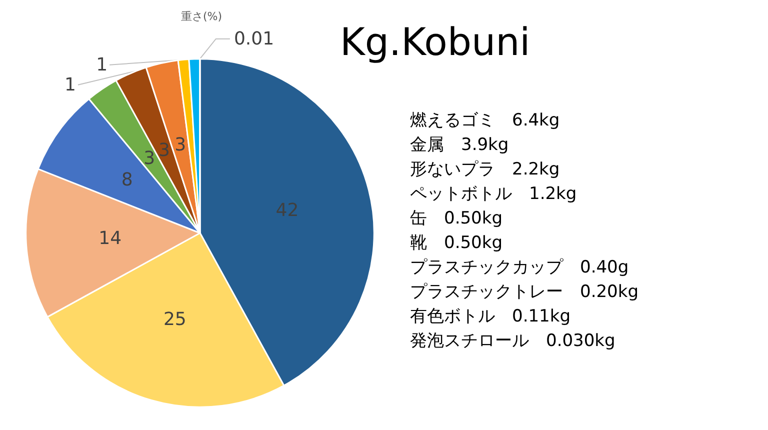  Describe the element at coordinates (201, 16) in the screenshot. I see `chart-subtitle: 重さ(%)` at that location.